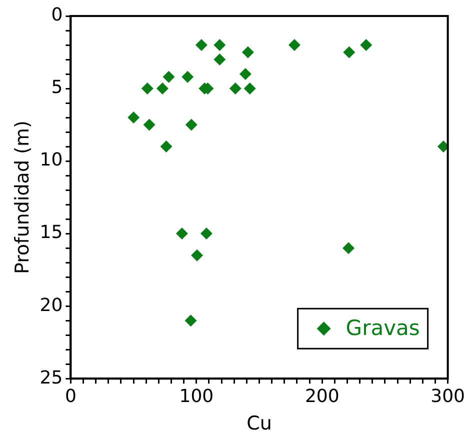 This screenshot has height=438, width=468. What do you see at coordinates (51, 305) in the screenshot?
I see `y-tick-label: 20` at bounding box center [51, 305].